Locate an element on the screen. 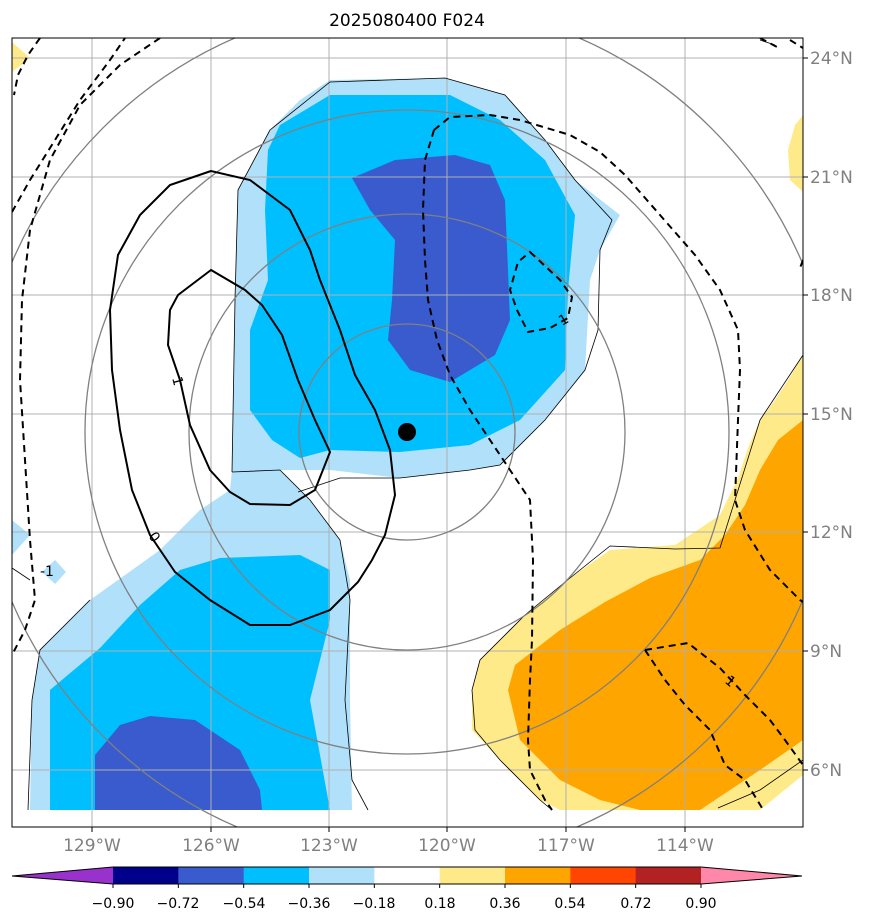 The image size is (873, 924). colorbar-tick-label: −0.90 is located at coordinates (113, 904).